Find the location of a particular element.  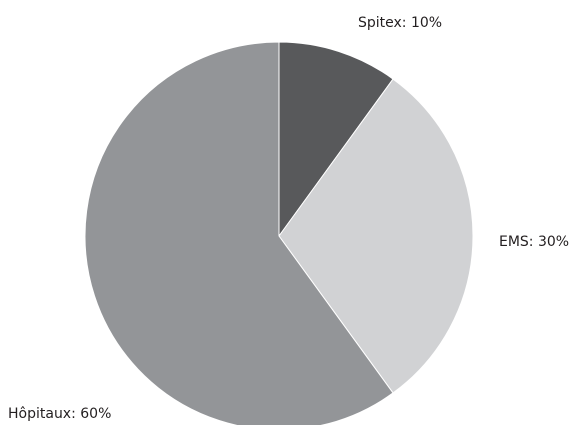

slice-label-spitex: Spitex: 10% is located at coordinates (400, 23).